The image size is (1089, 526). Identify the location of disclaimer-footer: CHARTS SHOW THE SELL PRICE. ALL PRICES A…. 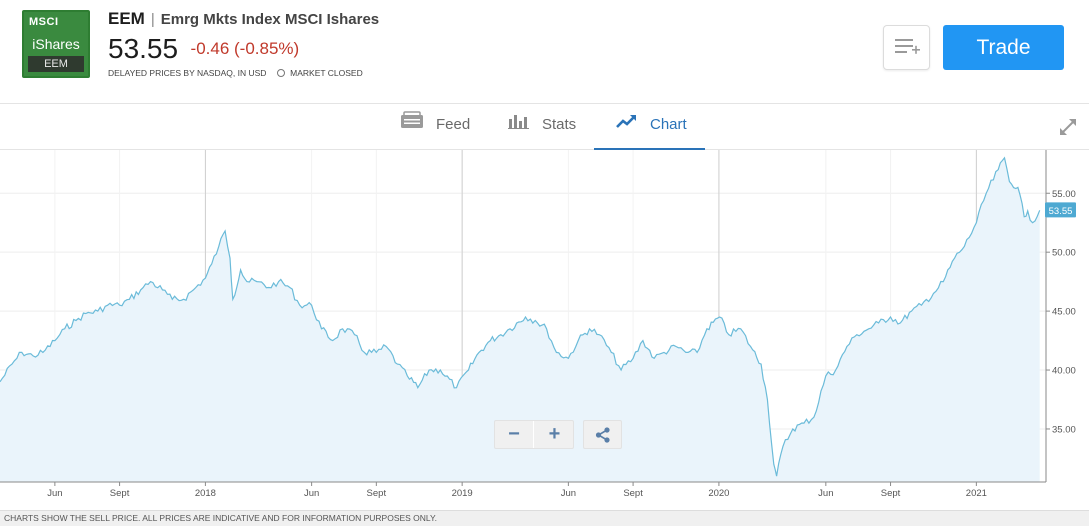
(544, 518).